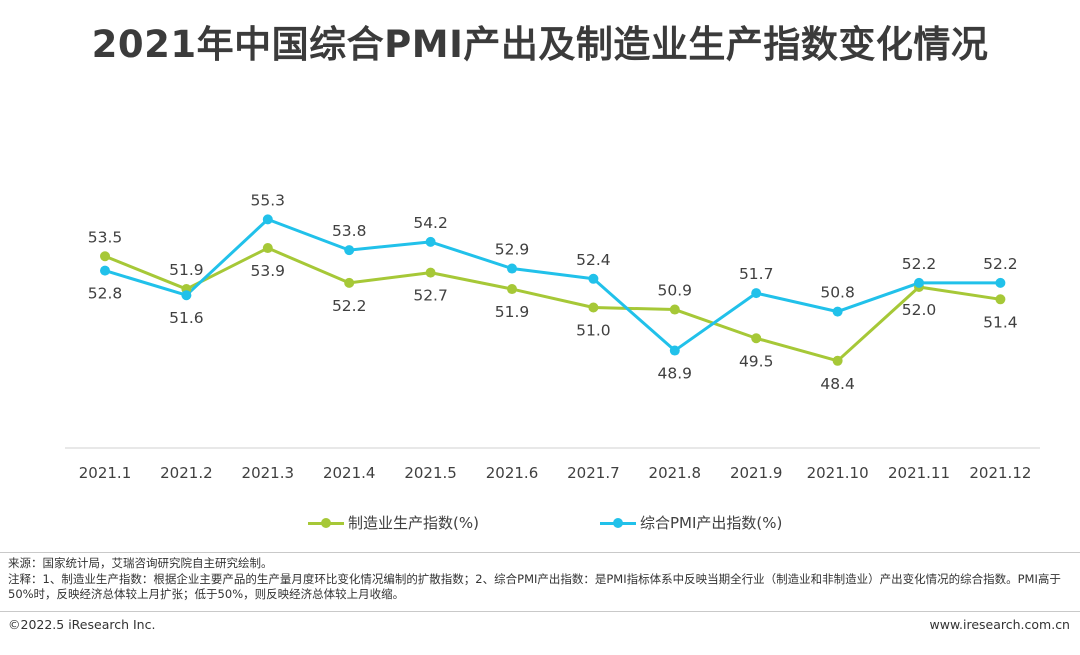  Describe the element at coordinates (756, 274) in the screenshot. I see `data-label-composite-pmi: 51.7` at that location.